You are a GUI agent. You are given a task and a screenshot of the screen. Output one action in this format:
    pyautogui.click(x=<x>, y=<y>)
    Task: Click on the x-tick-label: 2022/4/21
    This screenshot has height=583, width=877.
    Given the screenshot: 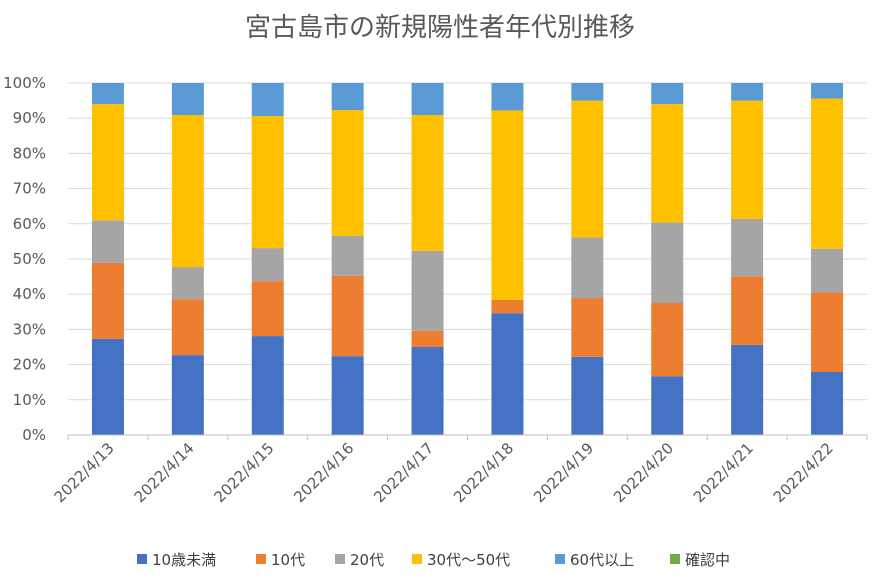 What is the action you would take?
    pyautogui.click(x=723, y=472)
    